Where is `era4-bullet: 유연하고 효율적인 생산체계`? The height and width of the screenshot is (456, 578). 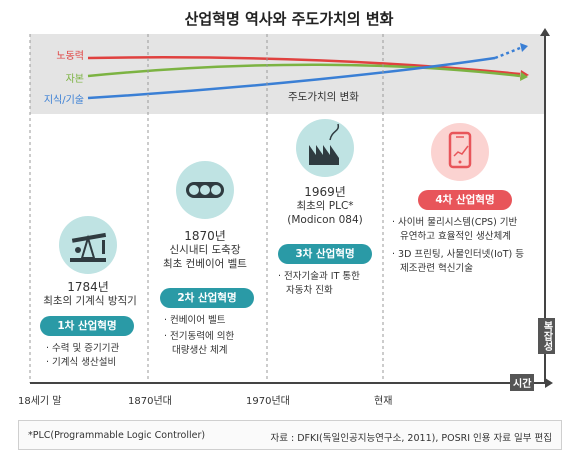
era4-bullet: 유연하고 효율적인 생산체계 is located at coordinates (455, 236).